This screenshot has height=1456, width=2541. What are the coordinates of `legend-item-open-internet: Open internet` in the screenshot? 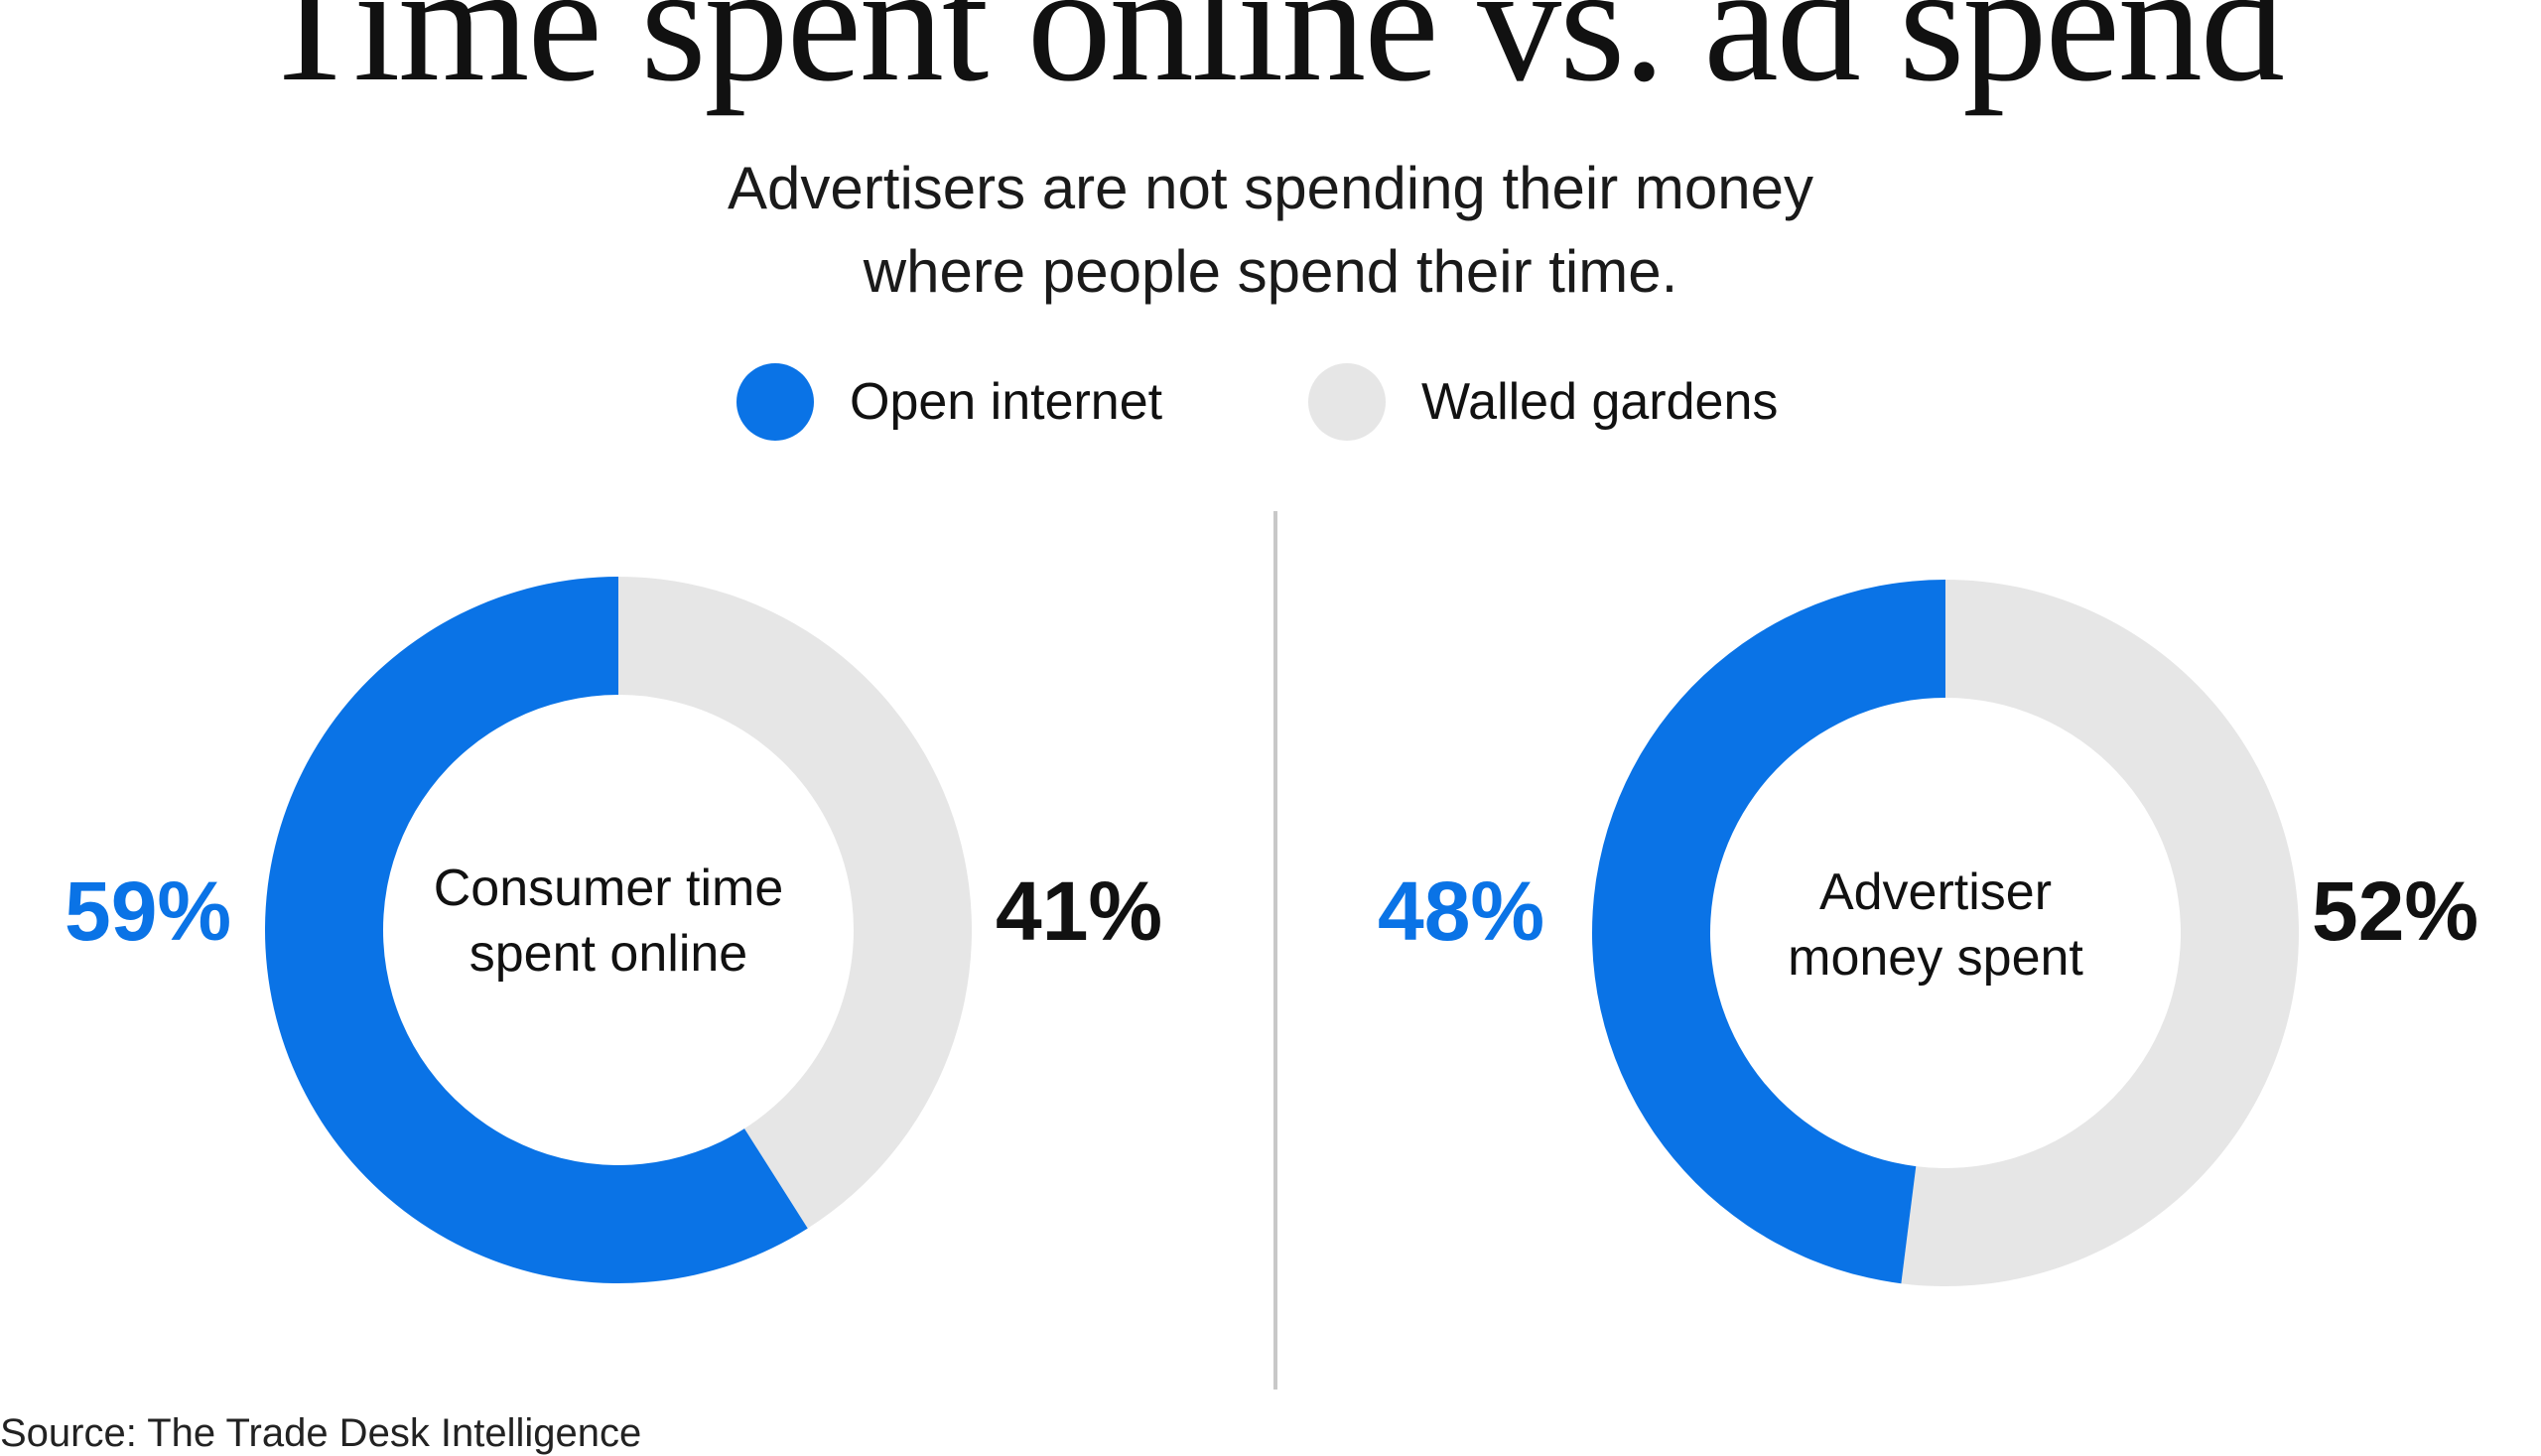 It's located at (949, 402).